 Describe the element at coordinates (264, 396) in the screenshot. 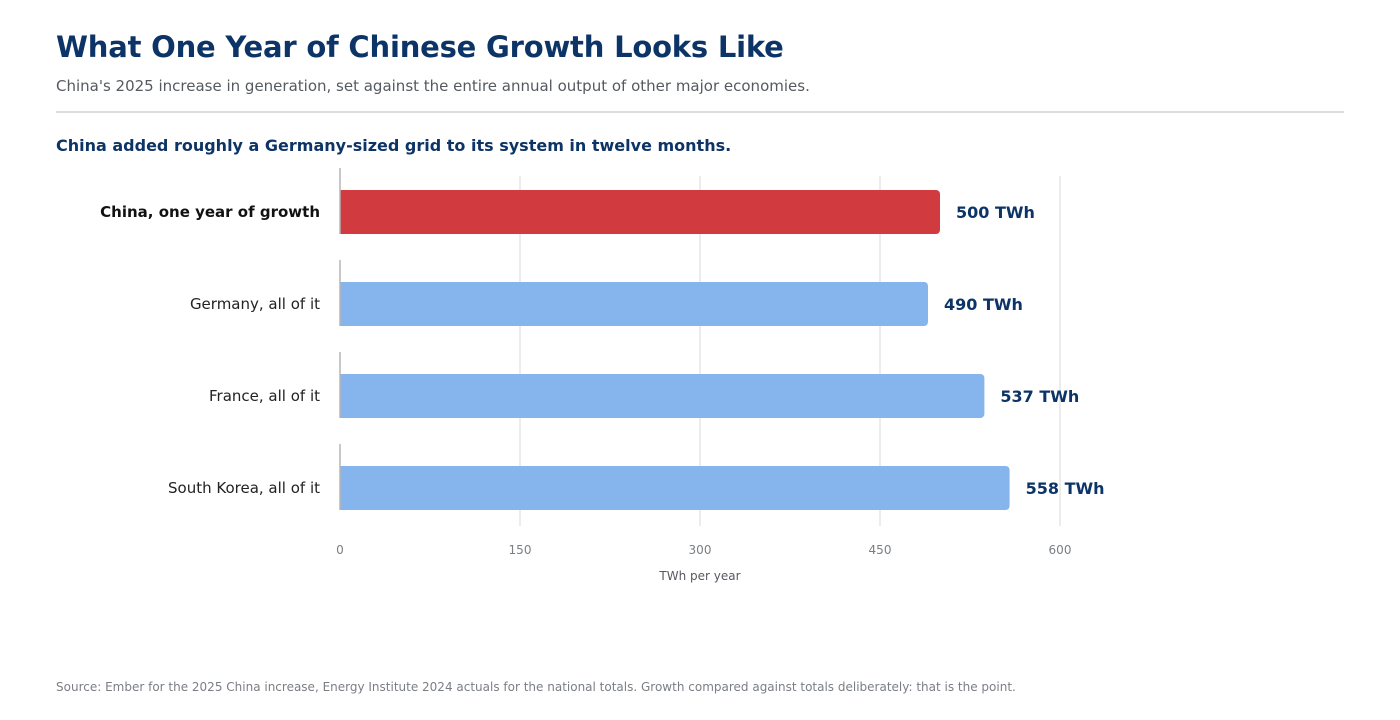

I see `category-label: France, all of it` at that location.